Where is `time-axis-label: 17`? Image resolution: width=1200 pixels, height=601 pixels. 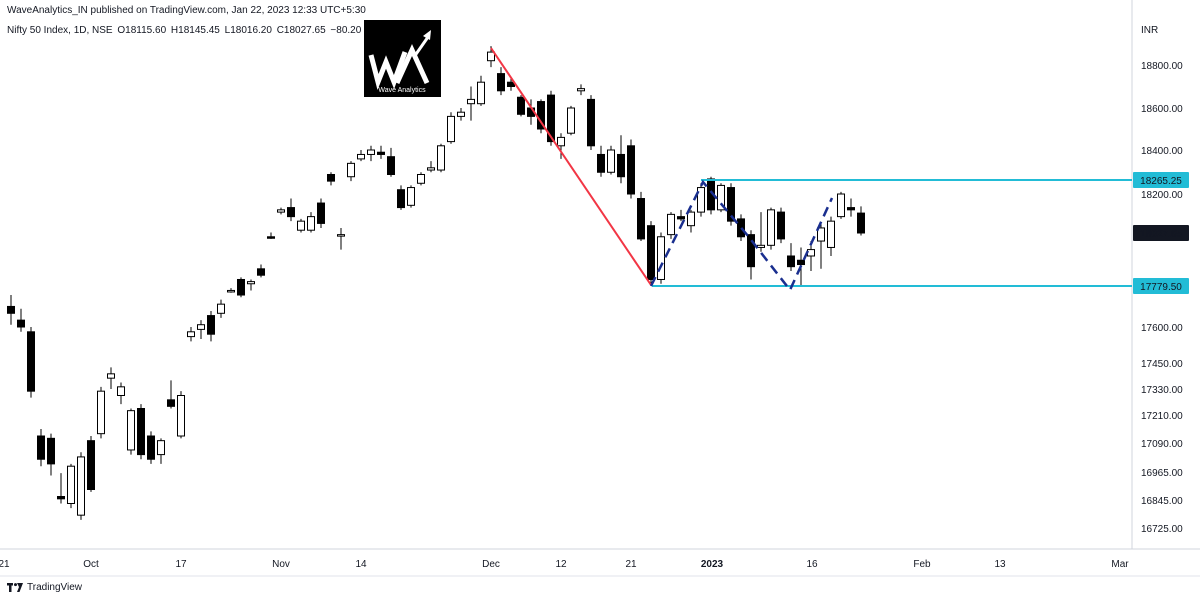 time-axis-label: 17 is located at coordinates (181, 564).